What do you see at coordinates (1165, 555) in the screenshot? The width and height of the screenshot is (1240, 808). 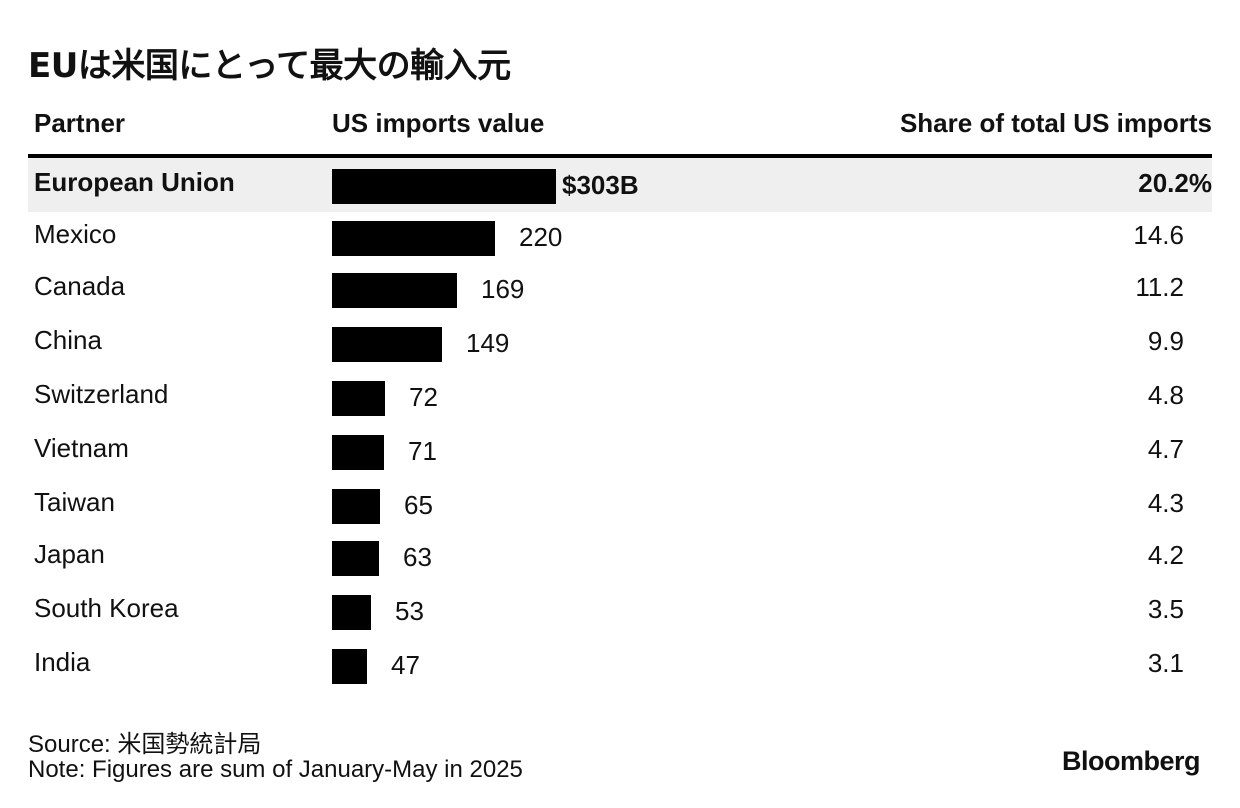 I see `share-value: 4.2` at bounding box center [1165, 555].